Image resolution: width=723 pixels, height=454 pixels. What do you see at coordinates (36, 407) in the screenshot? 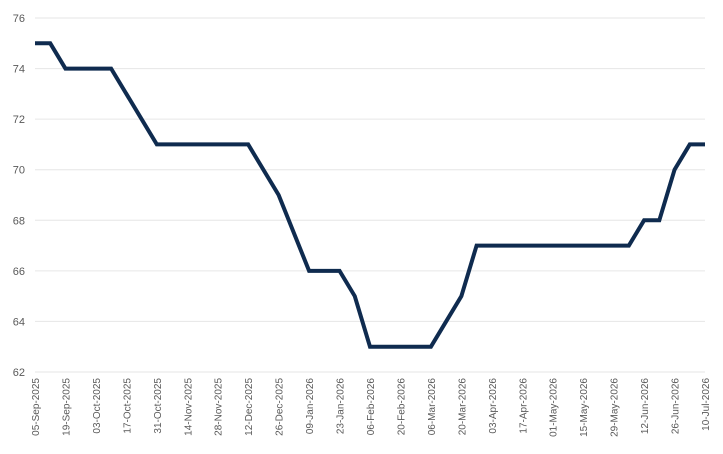
I see `x-tick-label: 05-Sep-2025` at bounding box center [36, 407].